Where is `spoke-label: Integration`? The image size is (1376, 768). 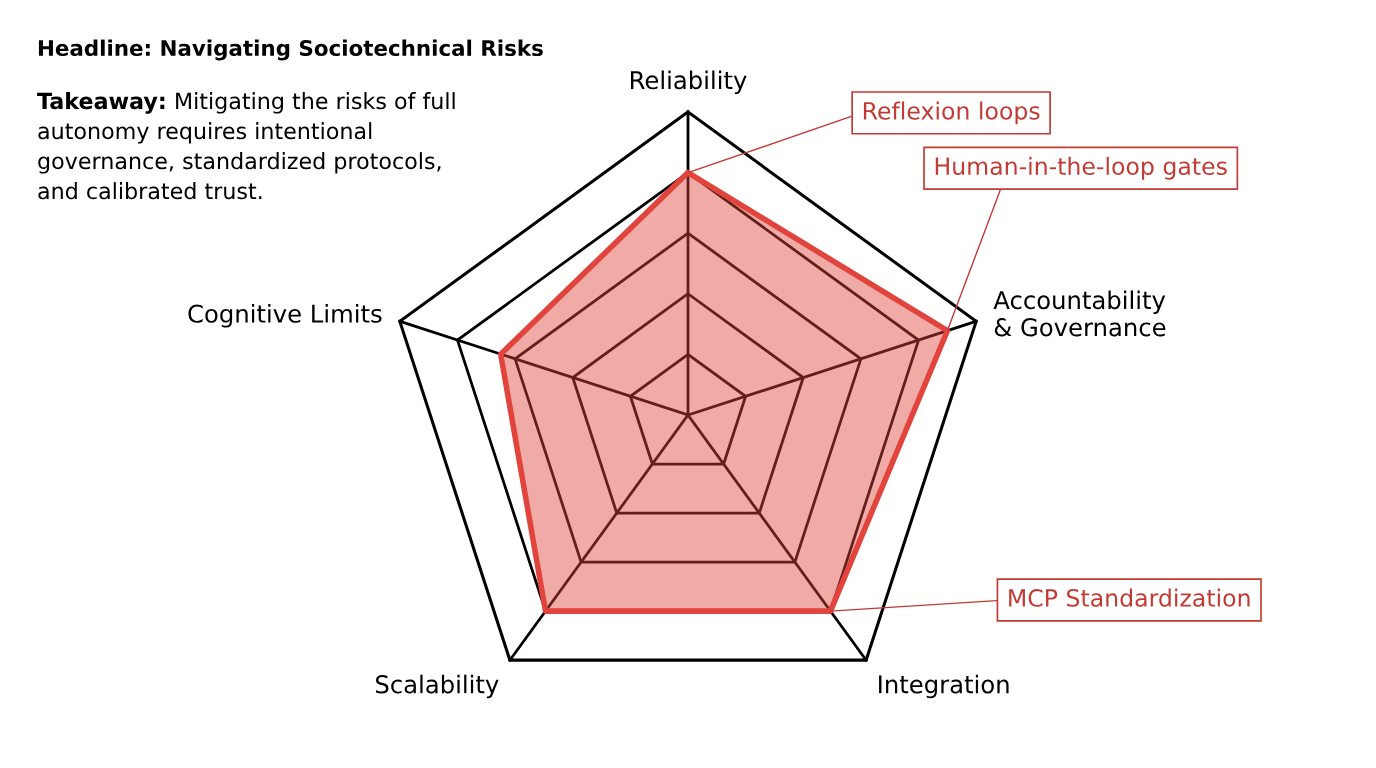
spoke-label: Integration is located at coordinates (944, 686).